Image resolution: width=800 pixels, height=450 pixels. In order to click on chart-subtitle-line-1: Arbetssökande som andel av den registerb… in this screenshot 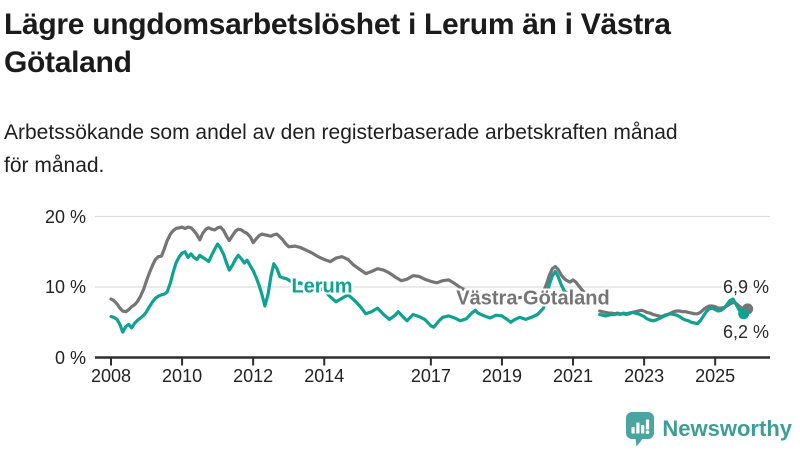, I will do `click(341, 132)`.